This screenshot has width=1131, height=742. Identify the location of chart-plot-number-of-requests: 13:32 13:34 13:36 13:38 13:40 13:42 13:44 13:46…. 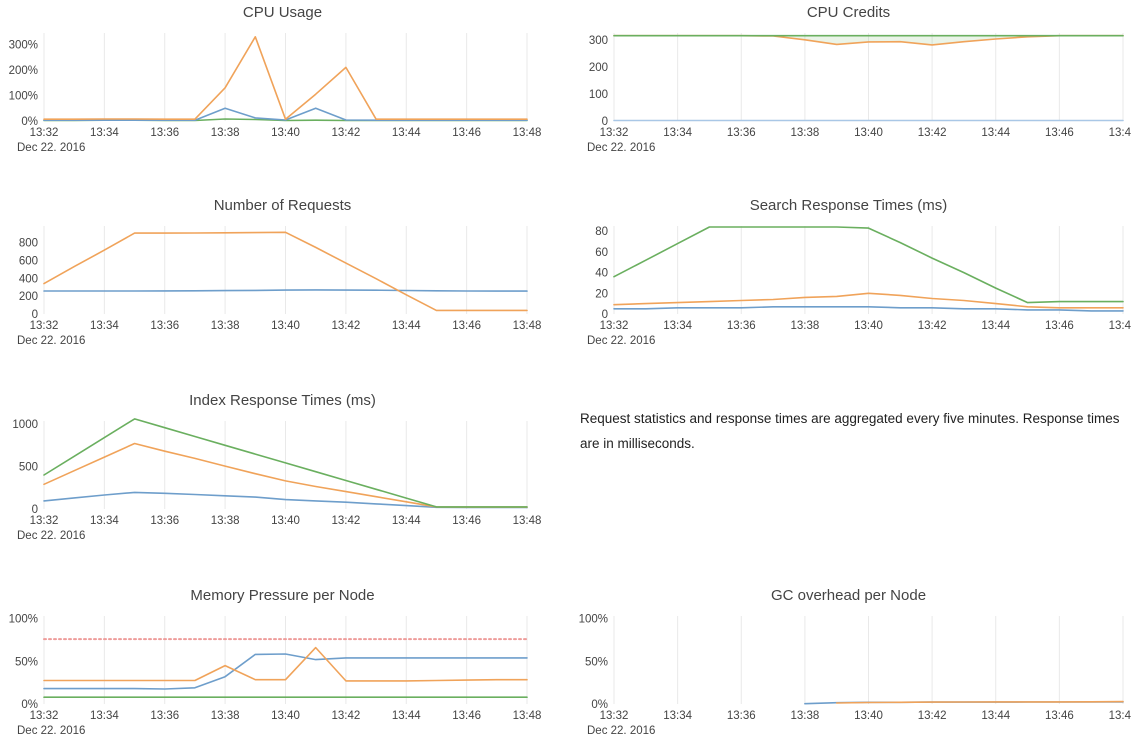
(282, 285).